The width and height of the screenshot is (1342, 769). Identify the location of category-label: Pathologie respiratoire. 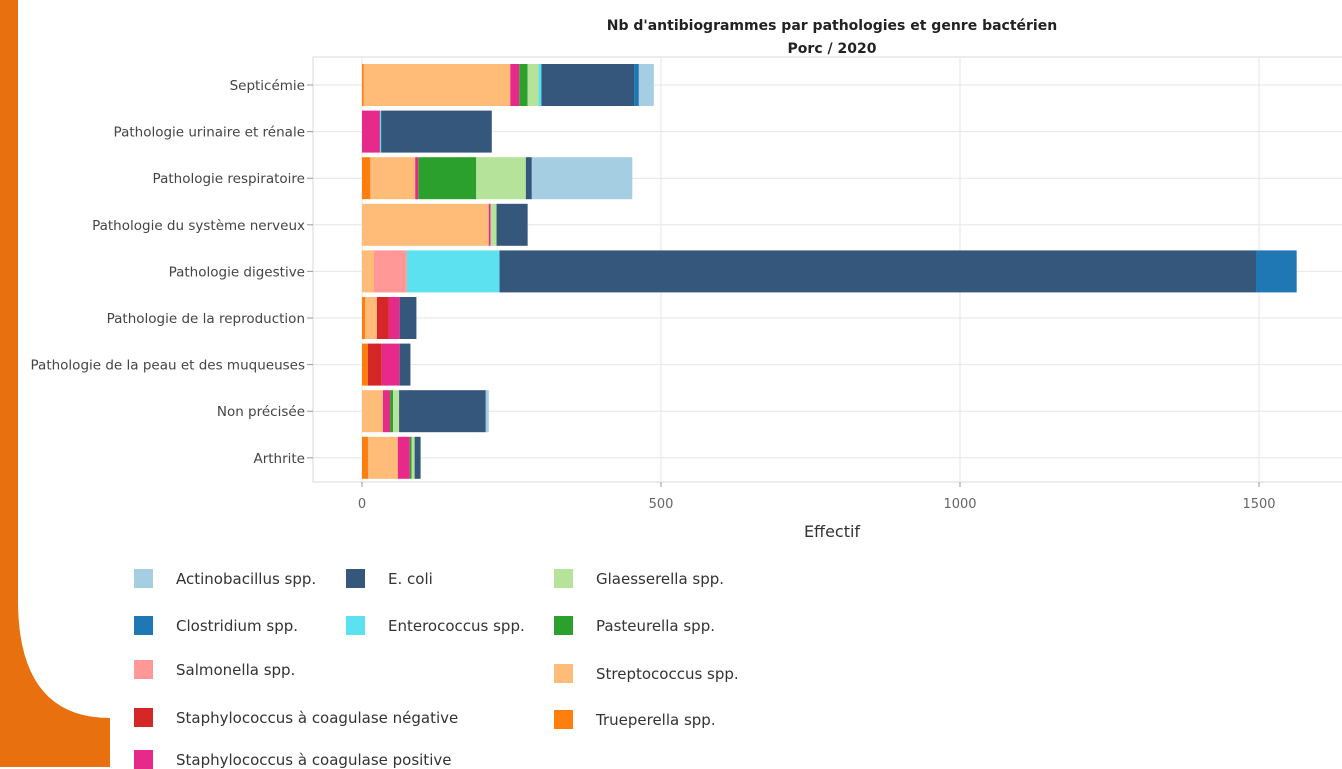
(229, 179).